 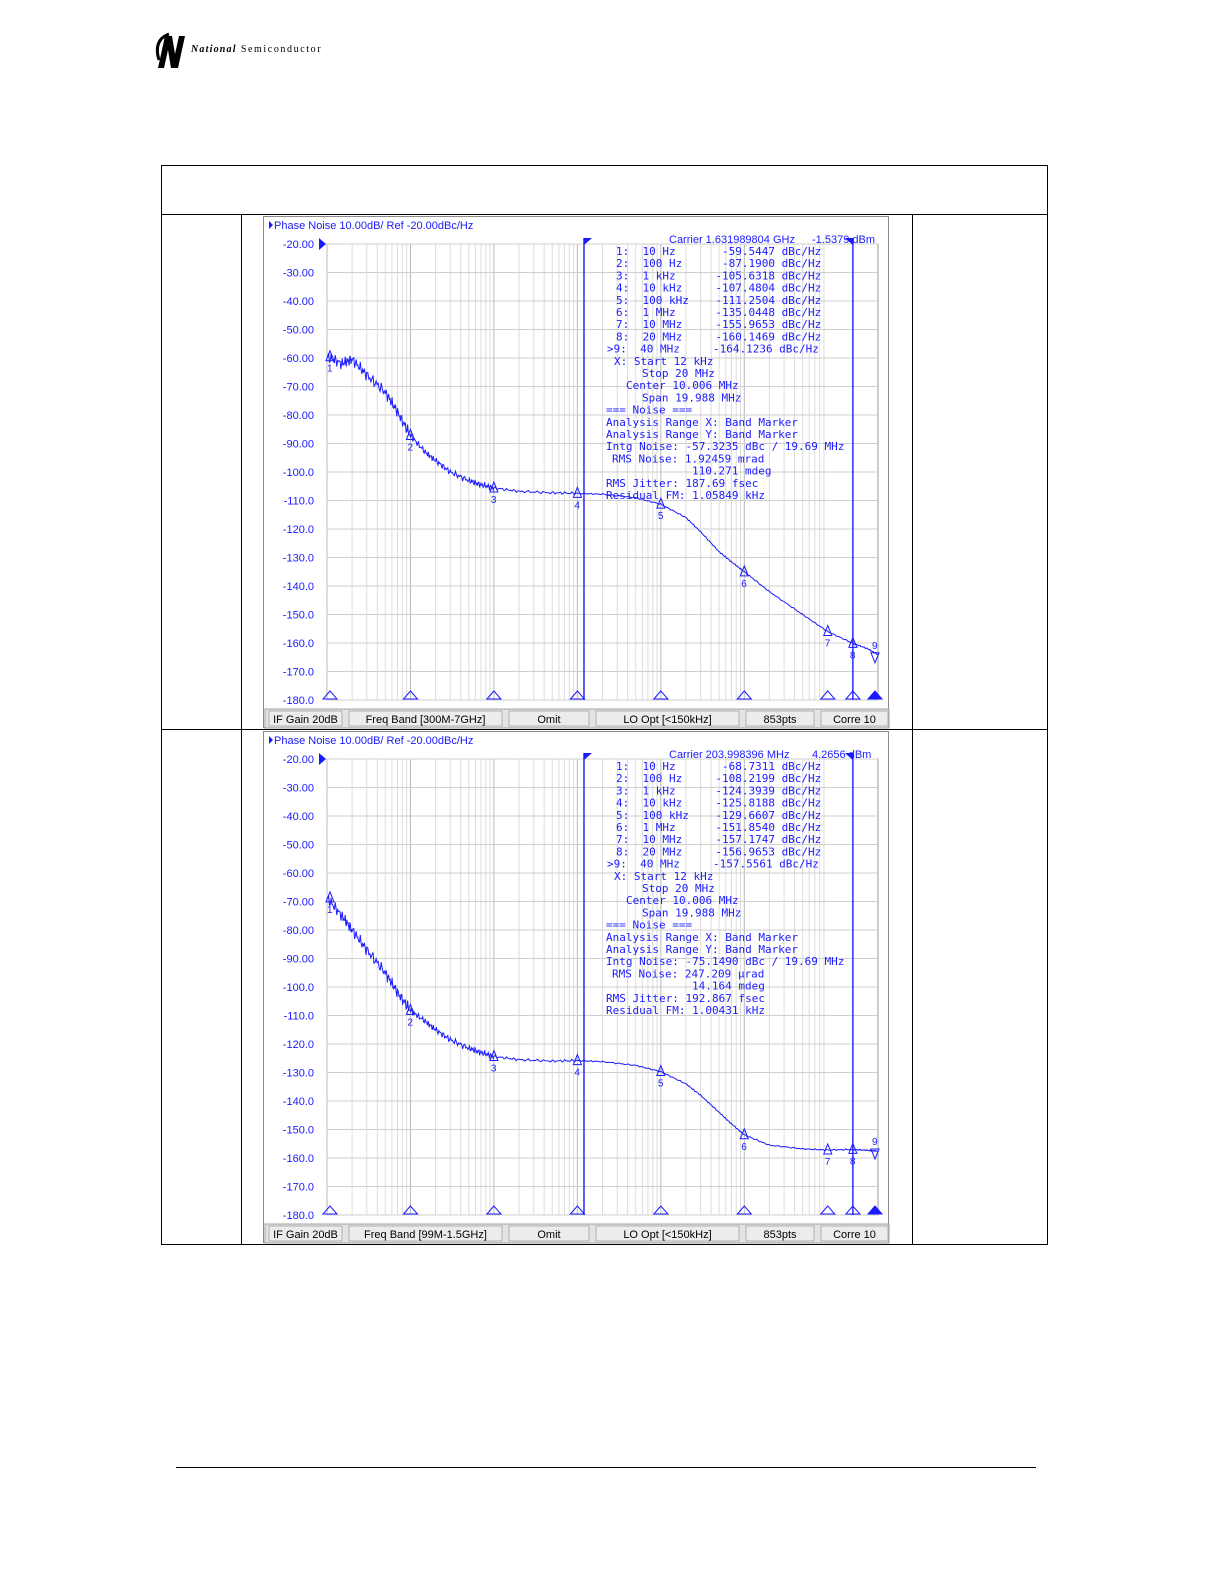 What do you see at coordinates (718, 324) in the screenshot?
I see `marker-table-line: 7: 10 MHz -155.9653 dBc/Hz` at bounding box center [718, 324].